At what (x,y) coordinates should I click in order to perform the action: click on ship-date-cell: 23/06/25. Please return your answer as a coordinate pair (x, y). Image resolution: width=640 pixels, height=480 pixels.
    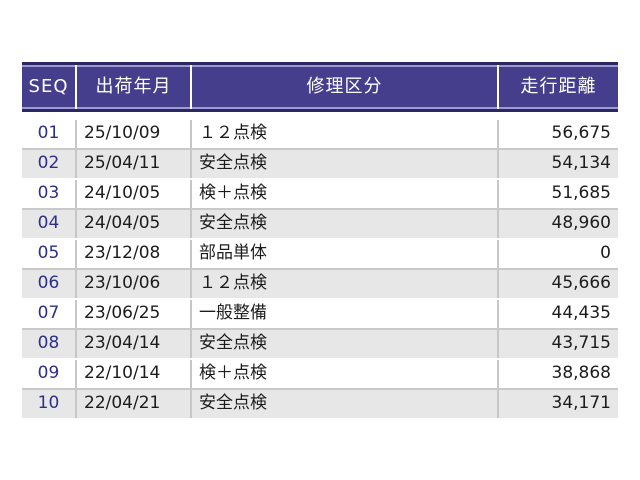
    Looking at the image, I should click on (132, 314).